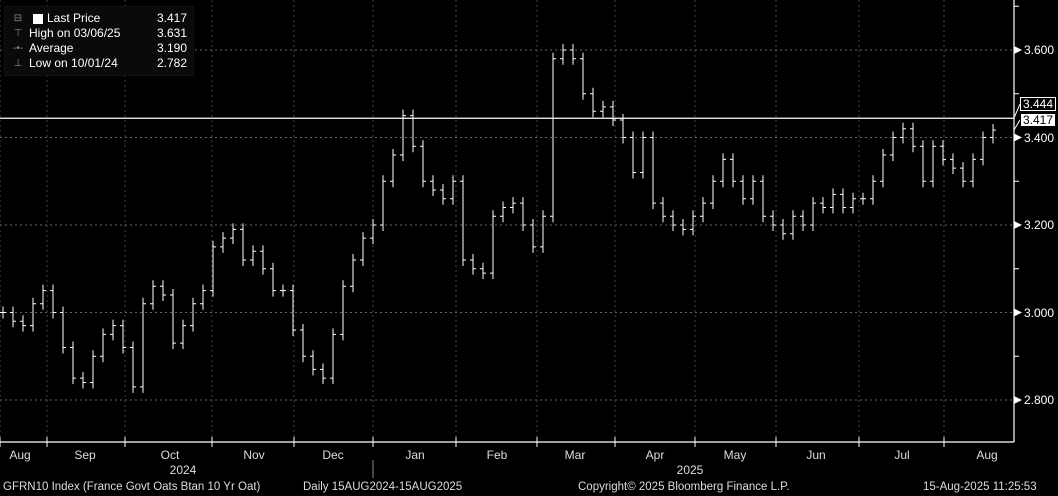  I want to click on x-month-label: Oct, so click(170, 455).